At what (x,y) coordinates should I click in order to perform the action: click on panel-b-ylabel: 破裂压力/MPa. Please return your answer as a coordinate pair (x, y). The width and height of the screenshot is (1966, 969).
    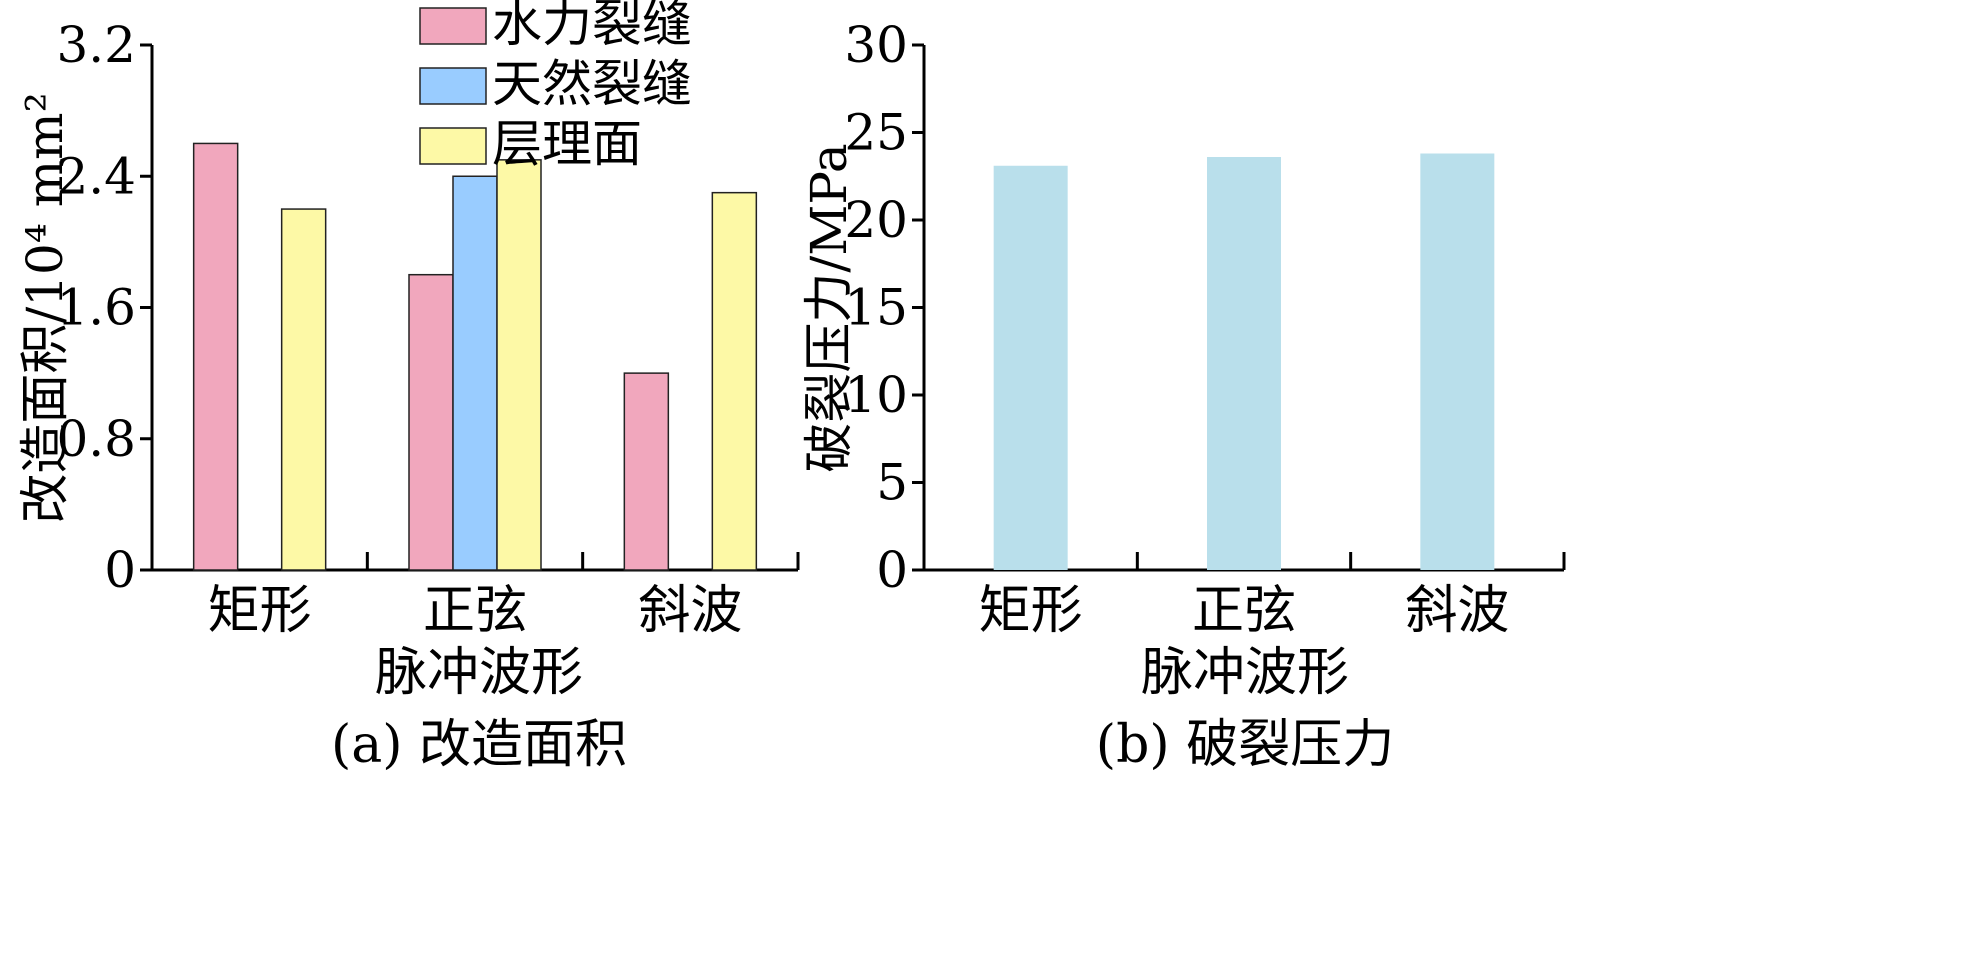
    Looking at the image, I should click on (829, 307).